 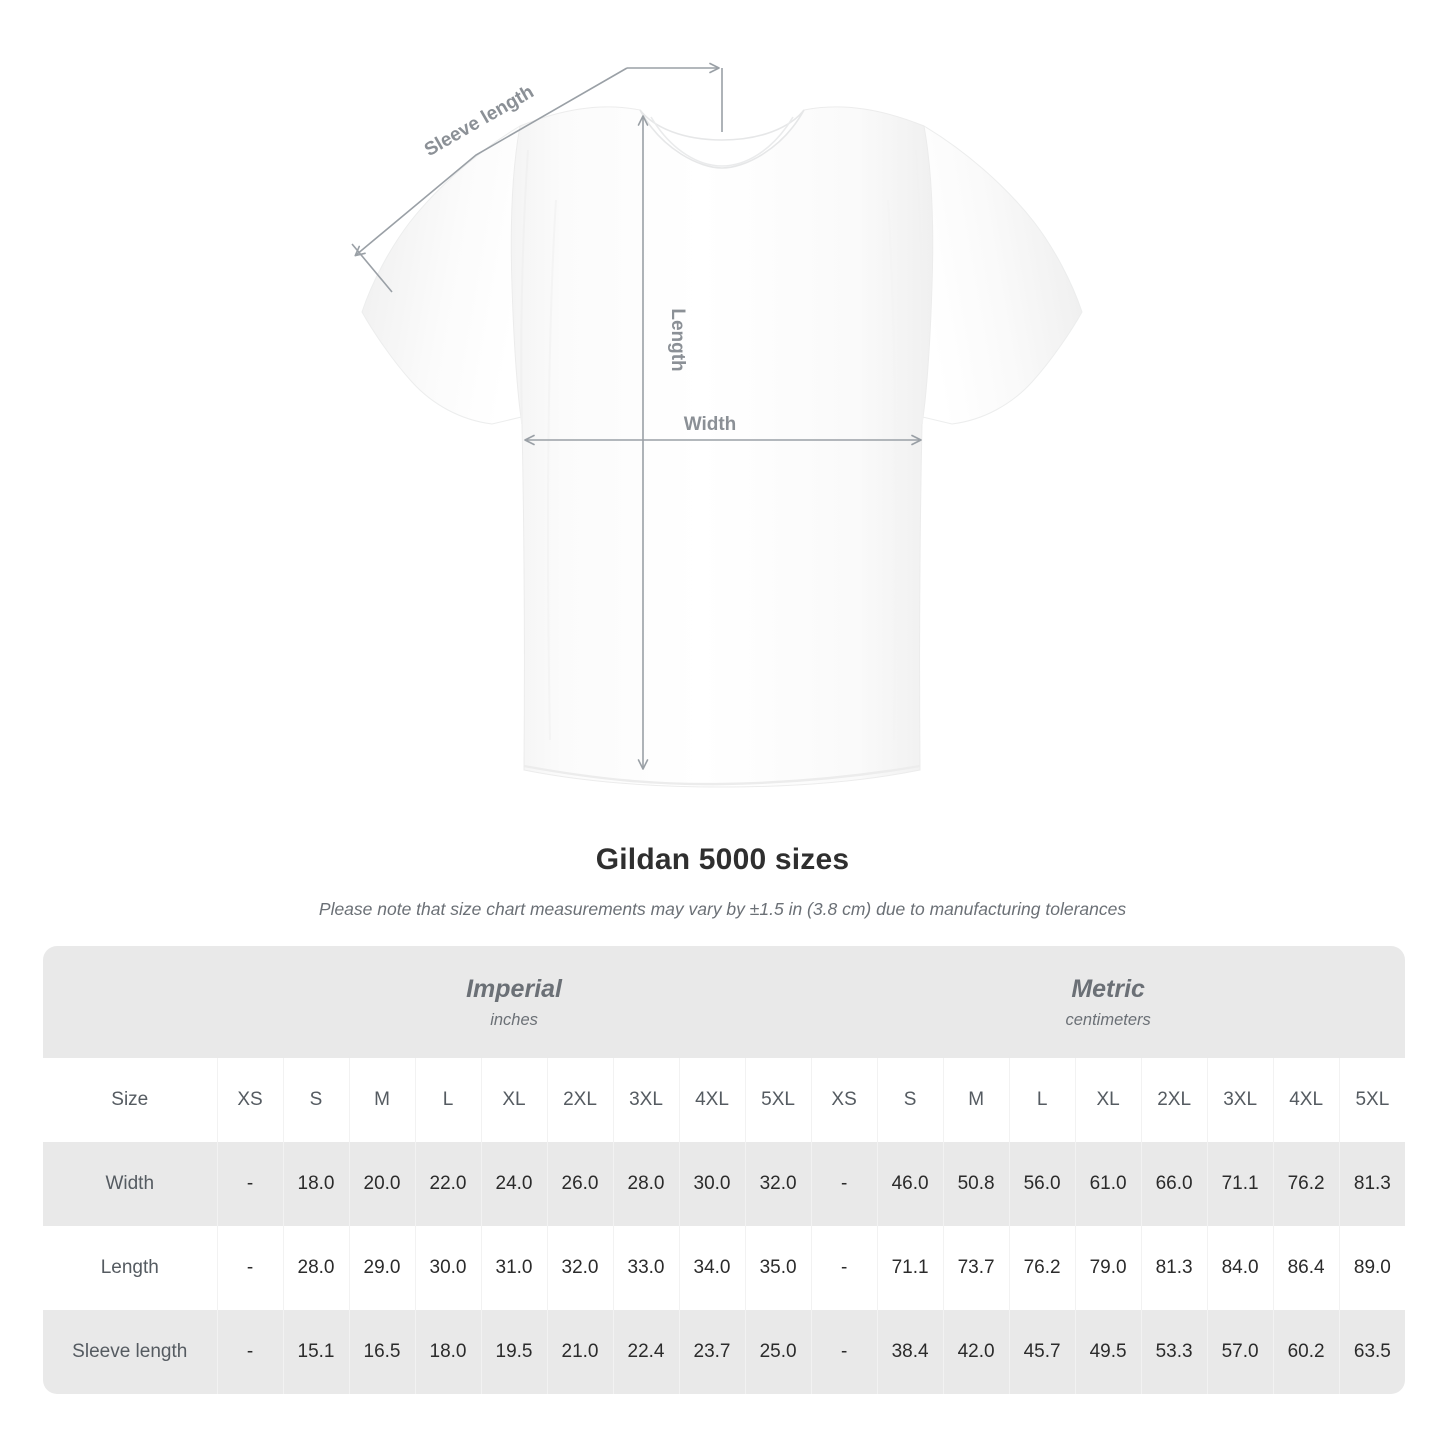 What do you see at coordinates (711, 1352) in the screenshot?
I see `cell-sleeve-imperial-4xl: 23.7` at bounding box center [711, 1352].